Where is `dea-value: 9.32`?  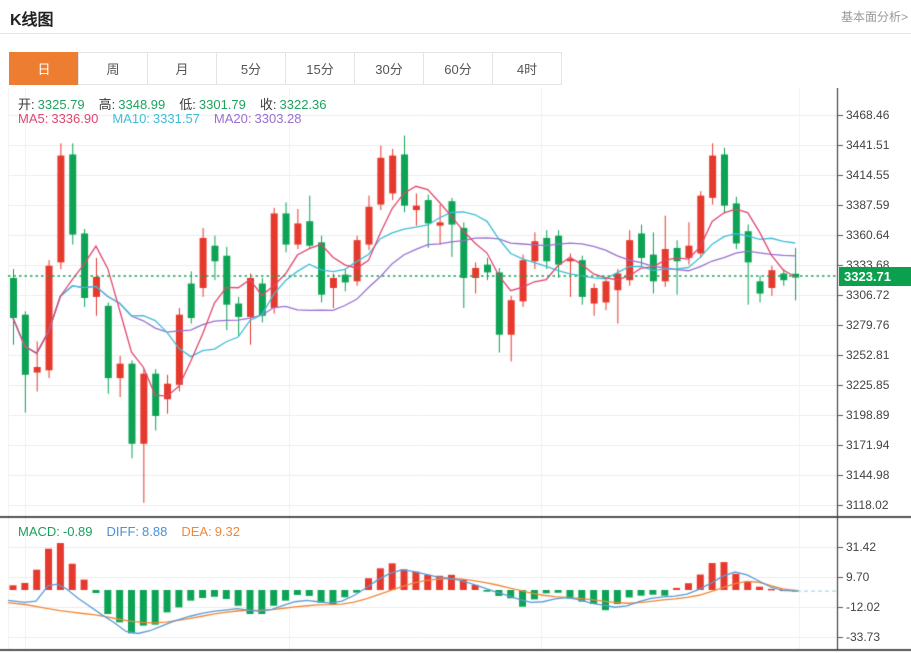
dea-value: 9.32 is located at coordinates (227, 531).